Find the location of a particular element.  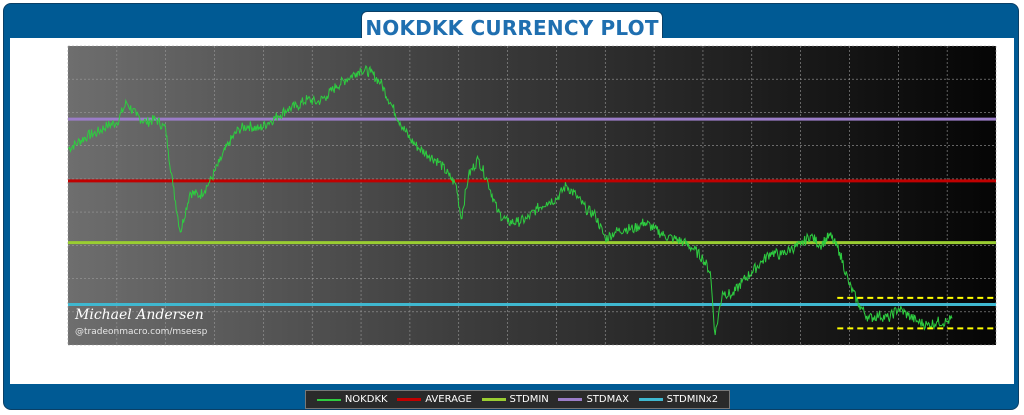

chart-title: NOKDKK CURRENCY PLOT is located at coordinates (512, 27).